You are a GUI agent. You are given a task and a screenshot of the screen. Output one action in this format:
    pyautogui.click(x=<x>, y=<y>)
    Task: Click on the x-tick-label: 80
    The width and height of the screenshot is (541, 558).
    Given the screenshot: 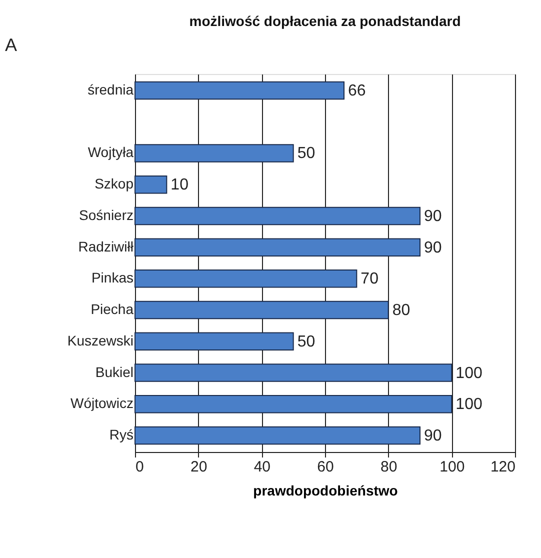 What is the action you would take?
    pyautogui.click(x=389, y=467)
    